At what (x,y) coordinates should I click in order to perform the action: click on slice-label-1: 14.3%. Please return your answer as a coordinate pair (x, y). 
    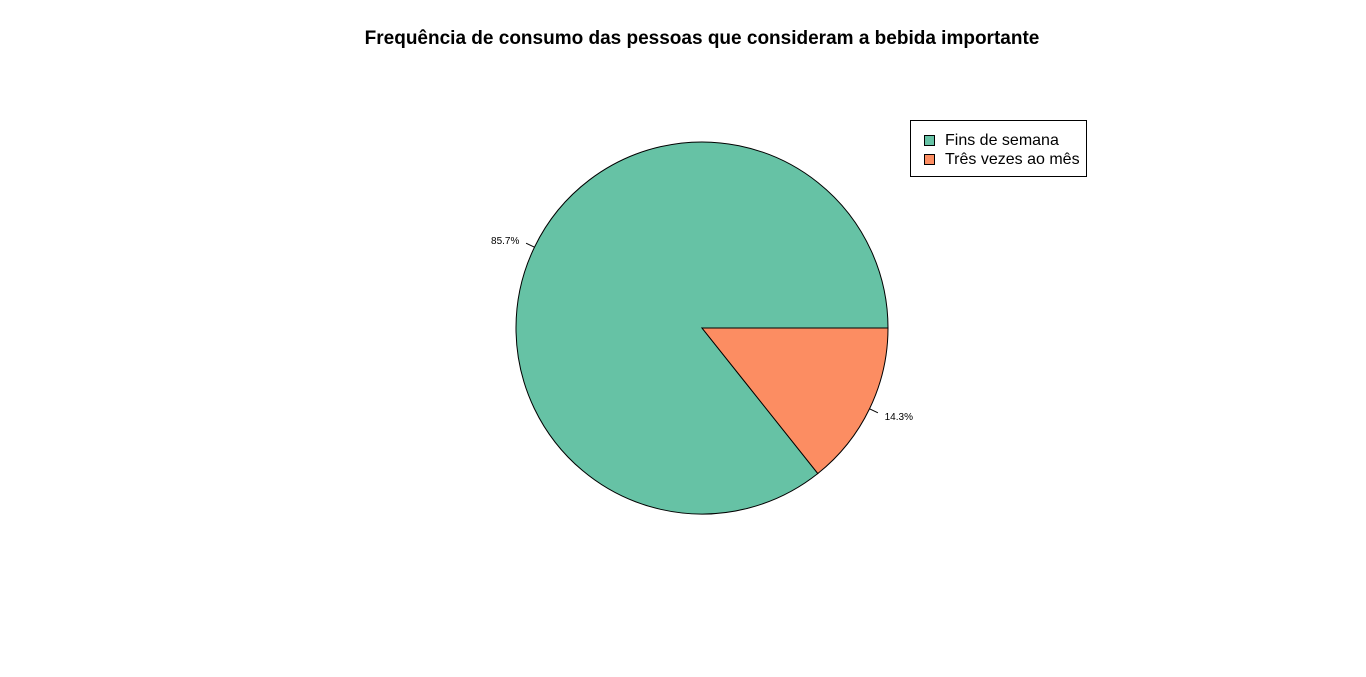
    Looking at the image, I should click on (899, 417).